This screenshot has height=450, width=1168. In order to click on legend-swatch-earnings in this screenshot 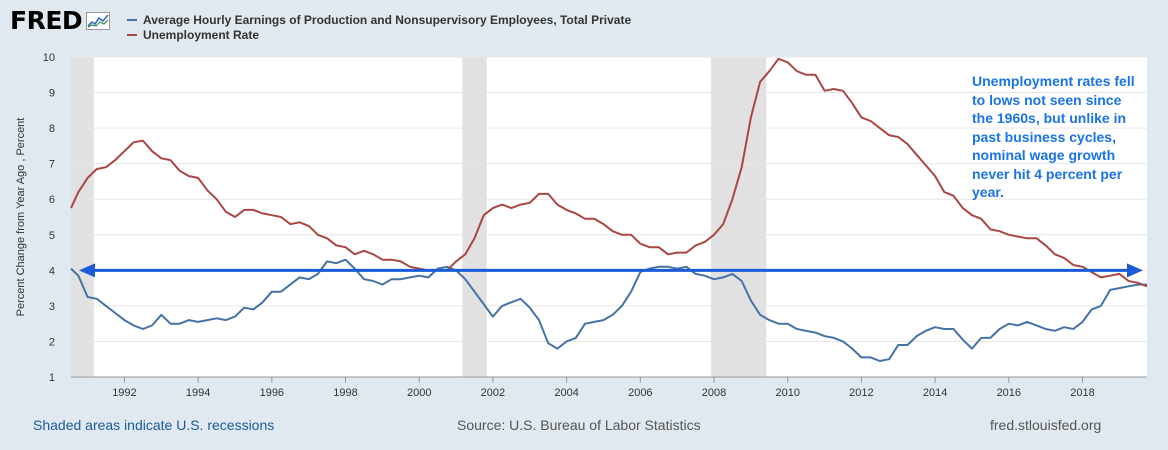, I will do `click(132, 19)`.